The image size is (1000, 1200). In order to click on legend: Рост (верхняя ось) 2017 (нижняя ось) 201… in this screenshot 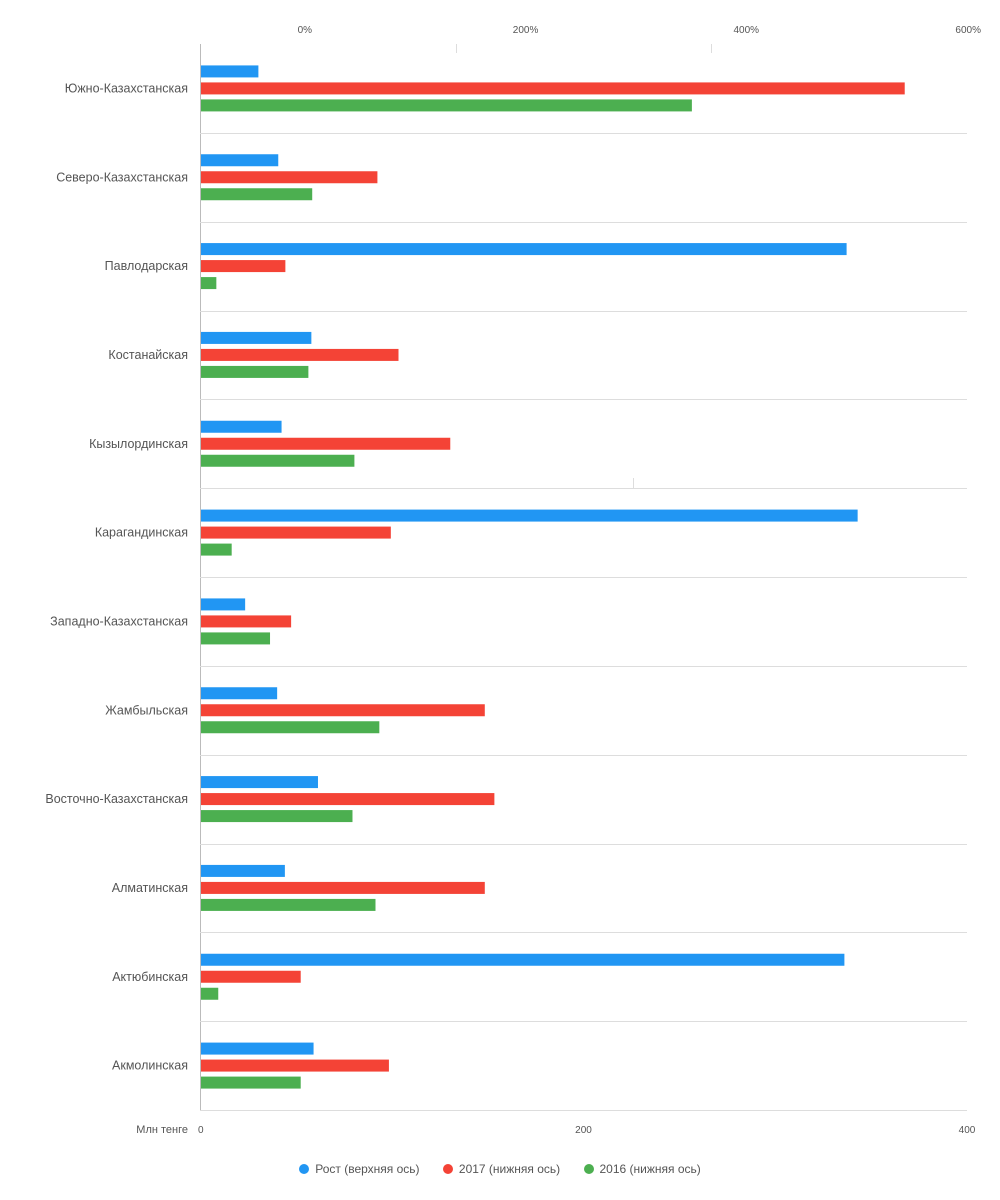, I will do `click(500, 1169)`.